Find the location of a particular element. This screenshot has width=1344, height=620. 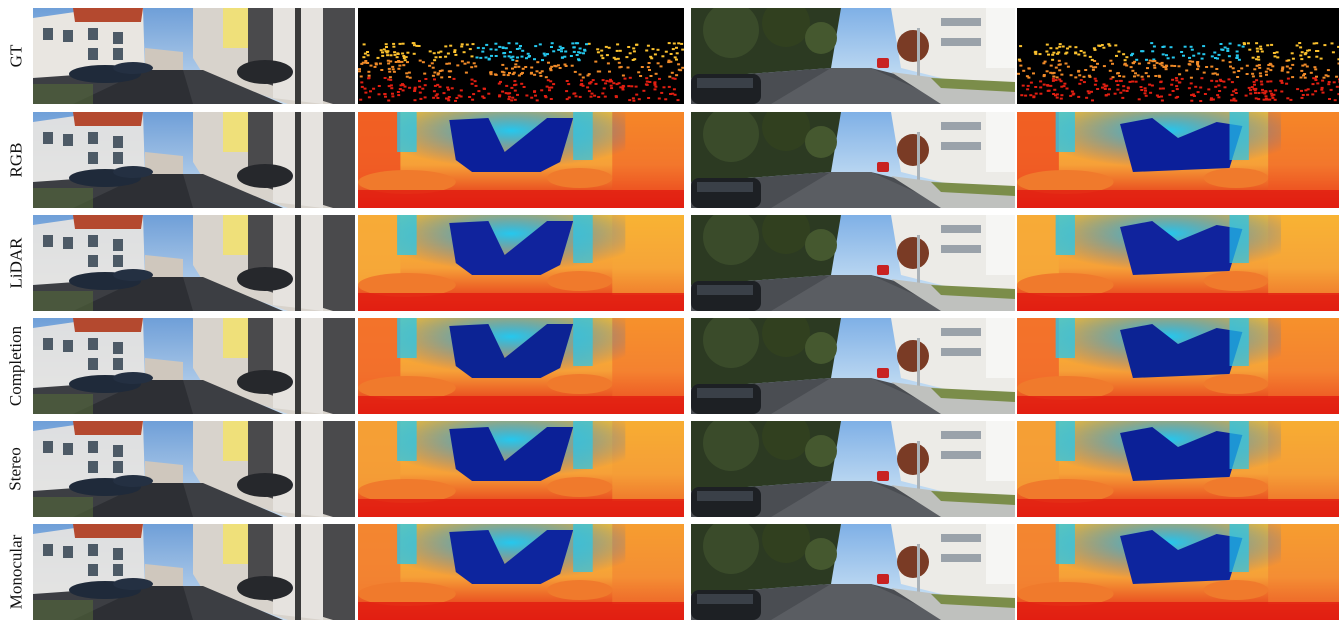

row-label: Monocular is located at coordinates (16, 572).